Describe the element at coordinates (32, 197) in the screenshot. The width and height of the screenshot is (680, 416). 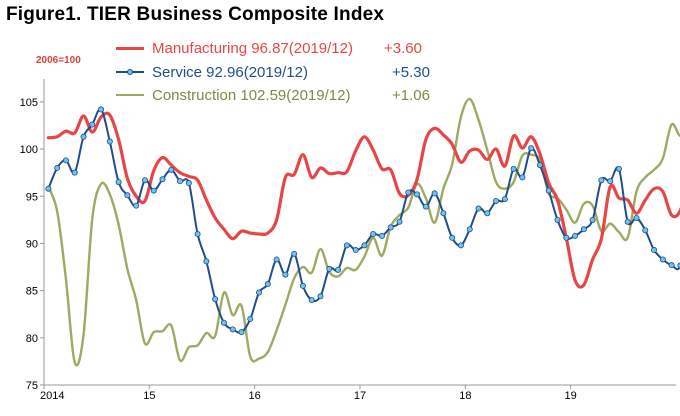
I see `y-tick-label-95: 95` at that location.